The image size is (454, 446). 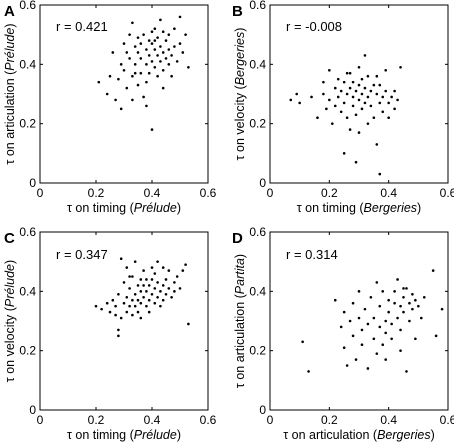 I want to click on correlation-label: r = 0.347, so click(x=82, y=254).